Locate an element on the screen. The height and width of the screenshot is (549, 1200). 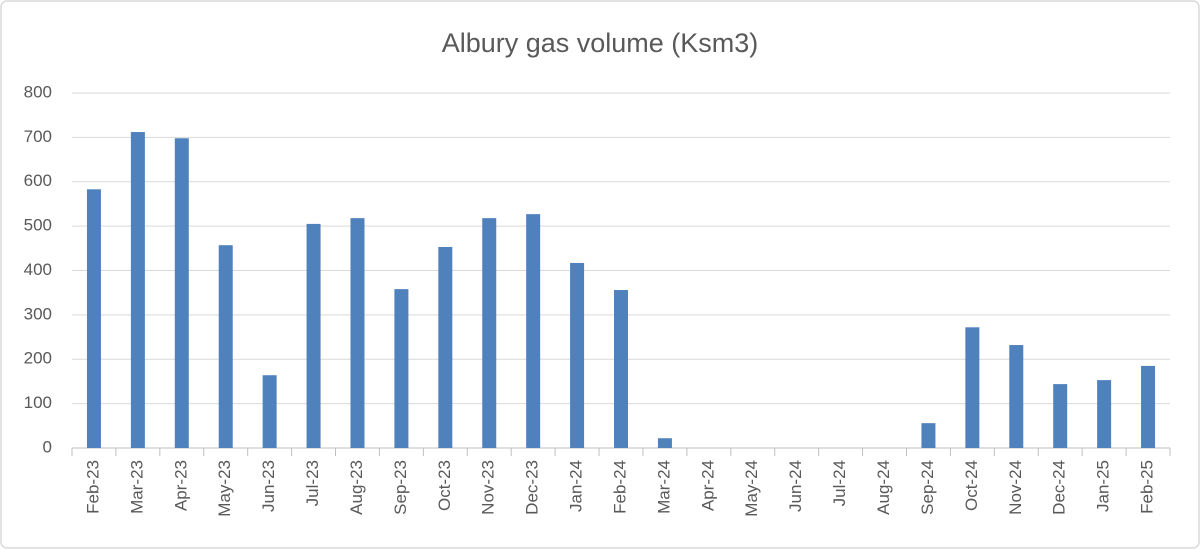
x-tick-label: Dec-23 is located at coordinates (532, 487).